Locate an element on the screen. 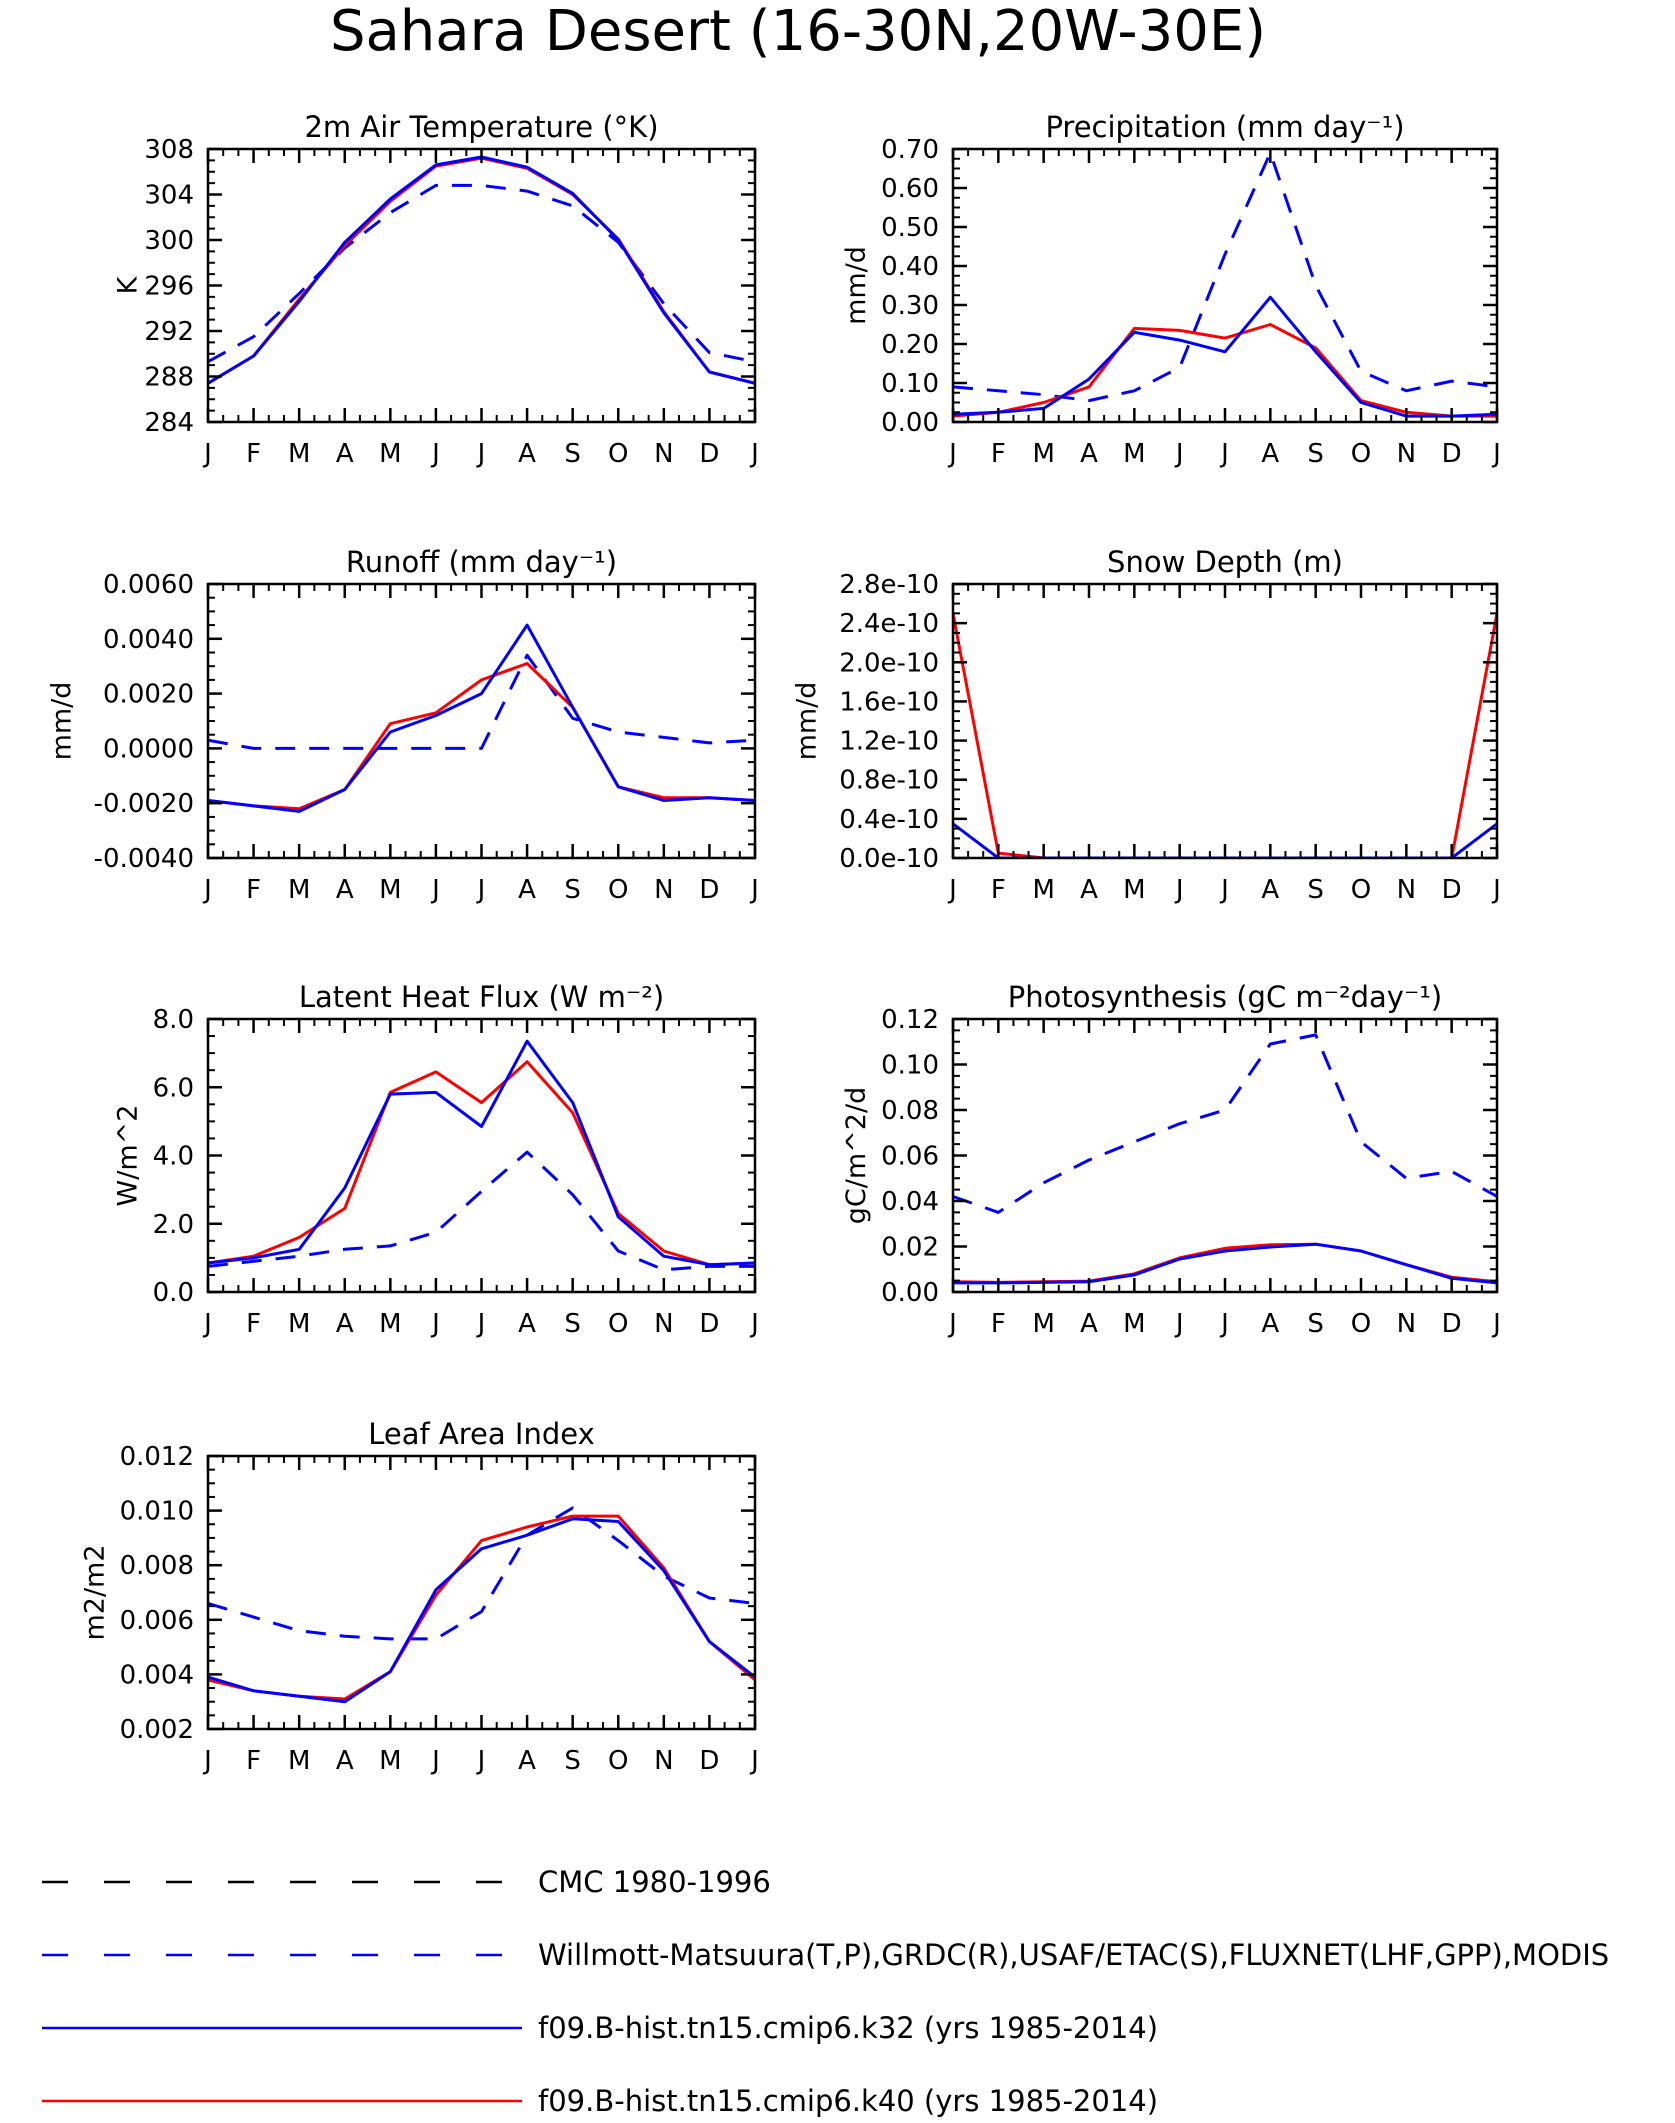 This screenshot has height=2123, width=1675. y-tick-label: 284 is located at coordinates (169, 423).